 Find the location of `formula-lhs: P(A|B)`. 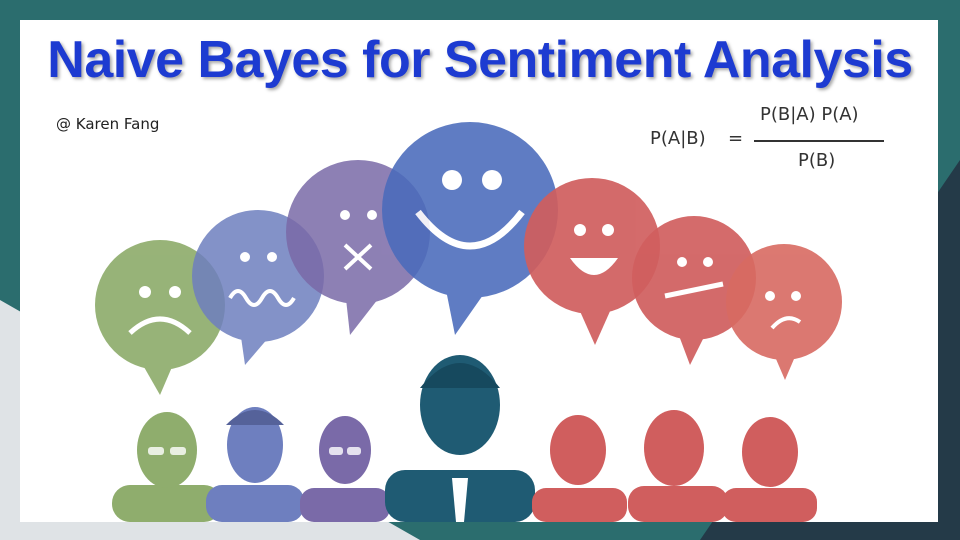

formula-lhs: P(A|B) is located at coordinates (678, 138).